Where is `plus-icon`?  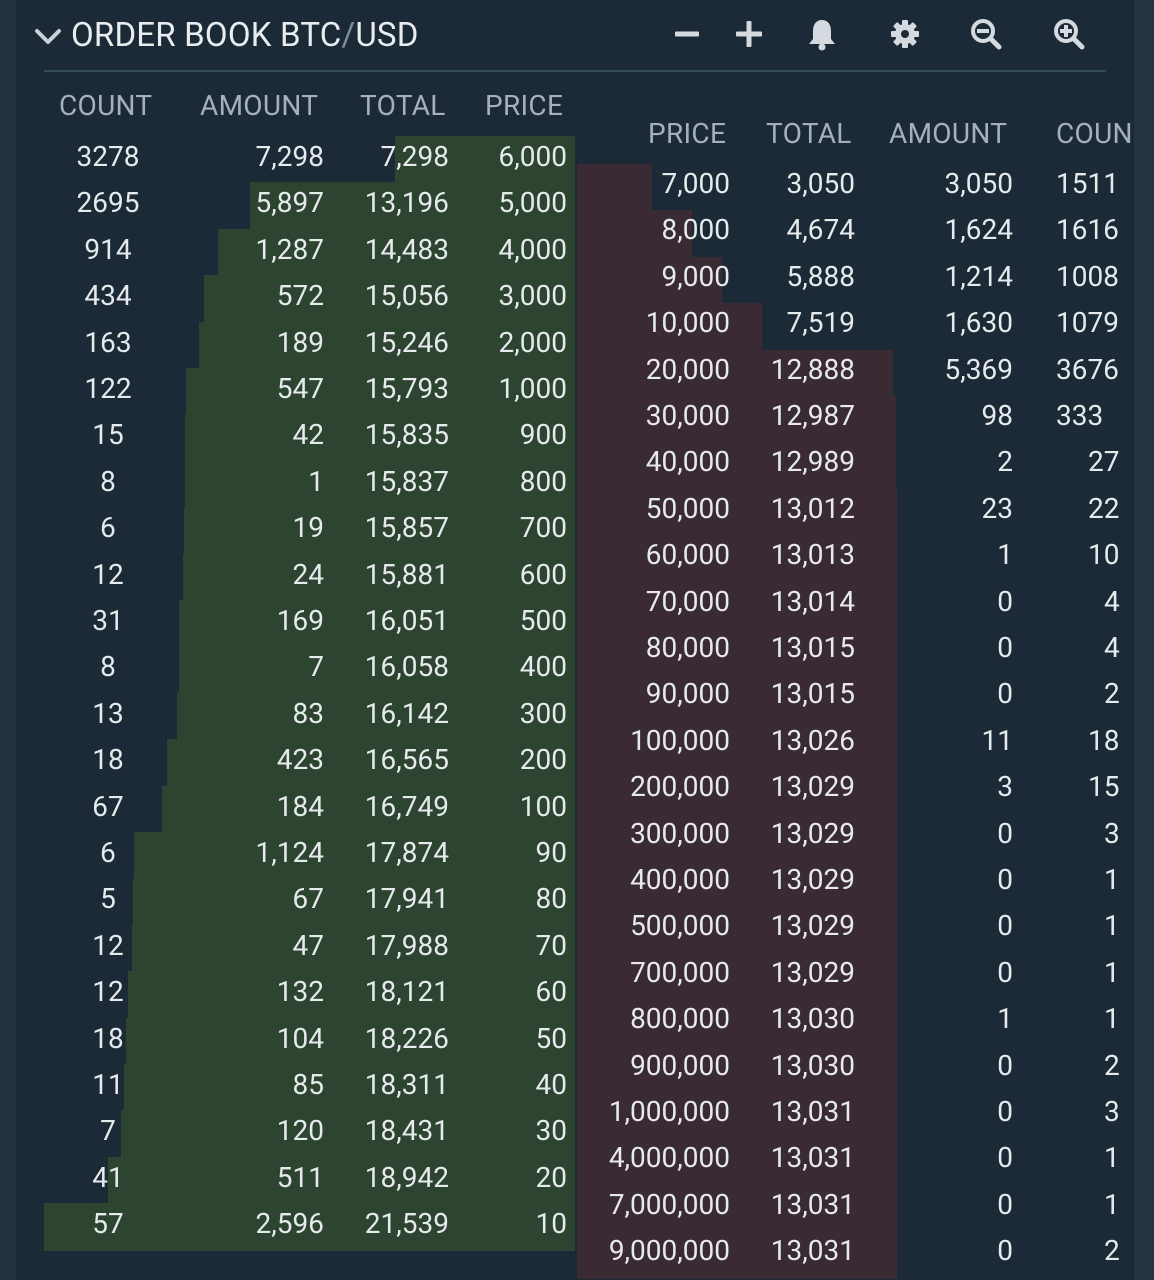
plus-icon is located at coordinates (749, 34).